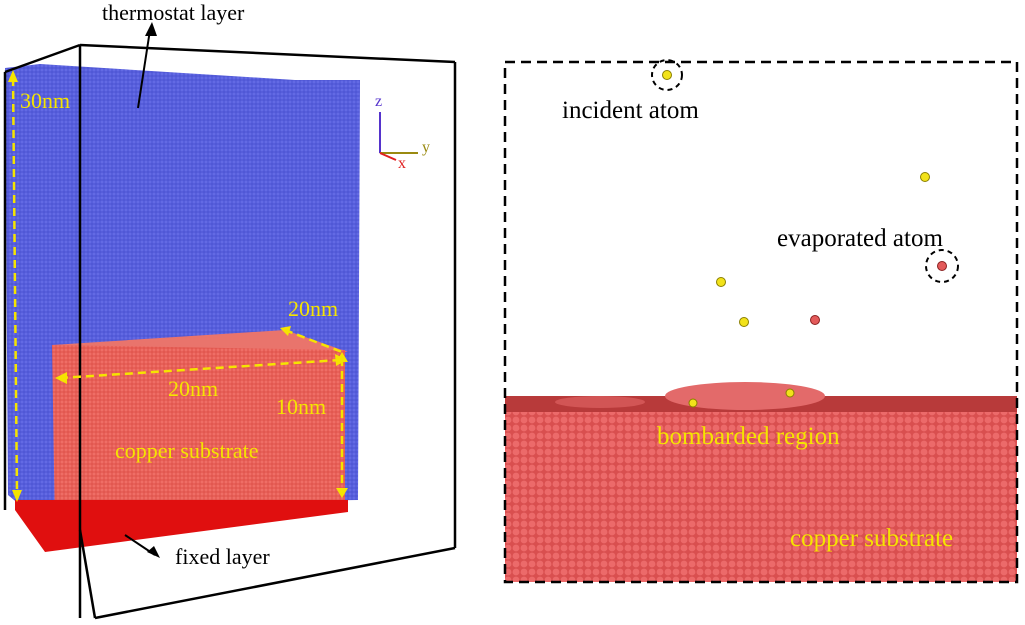 The image size is (1025, 625). Describe the element at coordinates (600, 402) in the screenshot. I see `surface-bump` at that location.